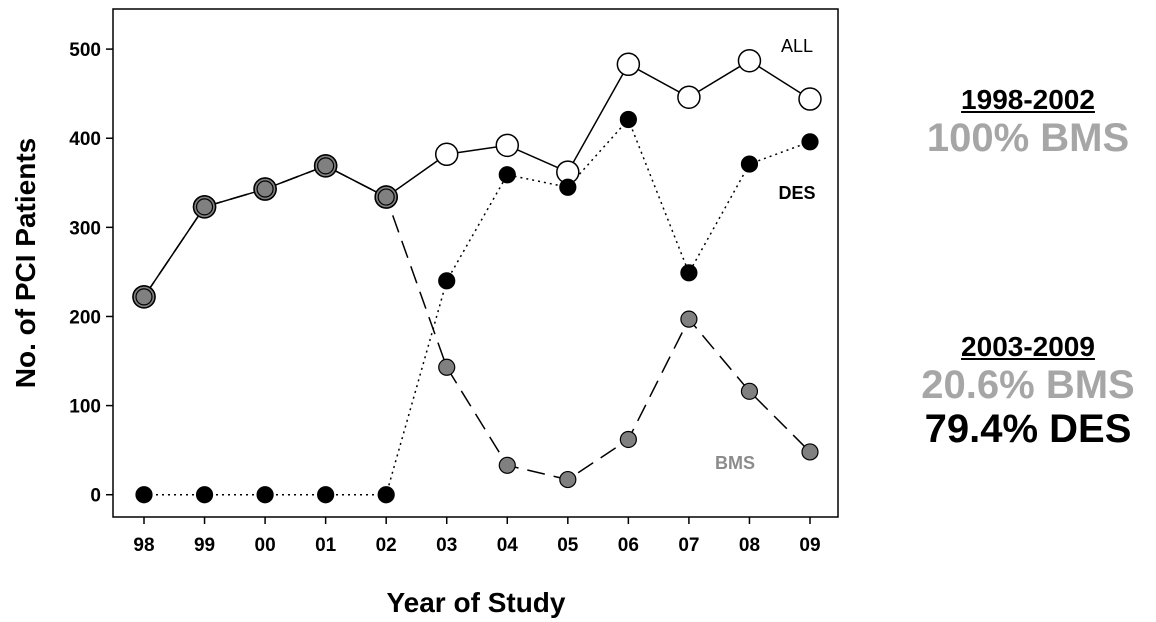  What do you see at coordinates (265, 545) in the screenshot?
I see `x-tick-label: 00` at bounding box center [265, 545].